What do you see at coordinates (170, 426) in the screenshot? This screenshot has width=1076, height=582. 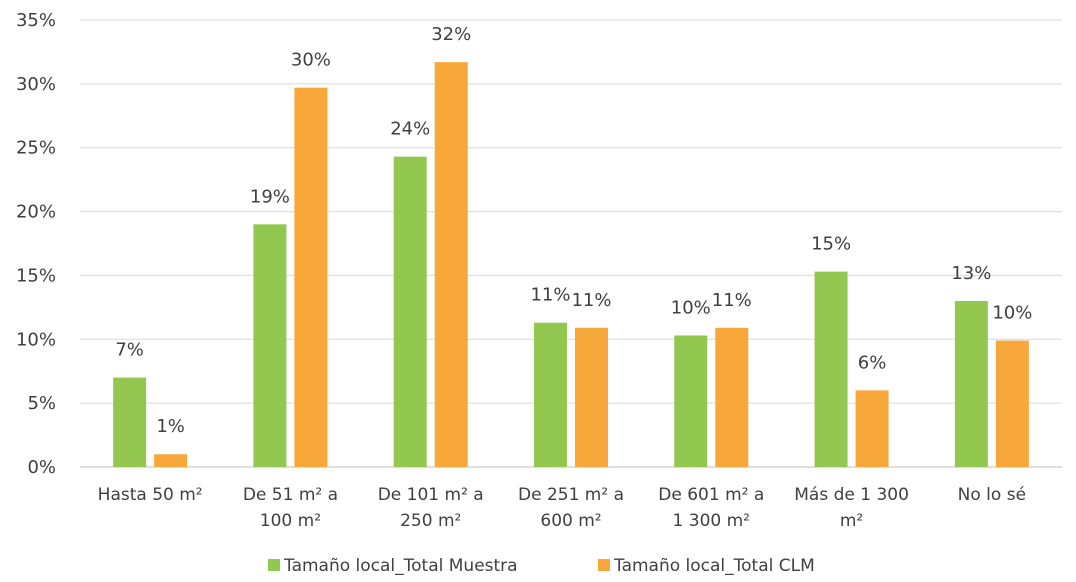 I see `data-label: 1%` at bounding box center [170, 426].